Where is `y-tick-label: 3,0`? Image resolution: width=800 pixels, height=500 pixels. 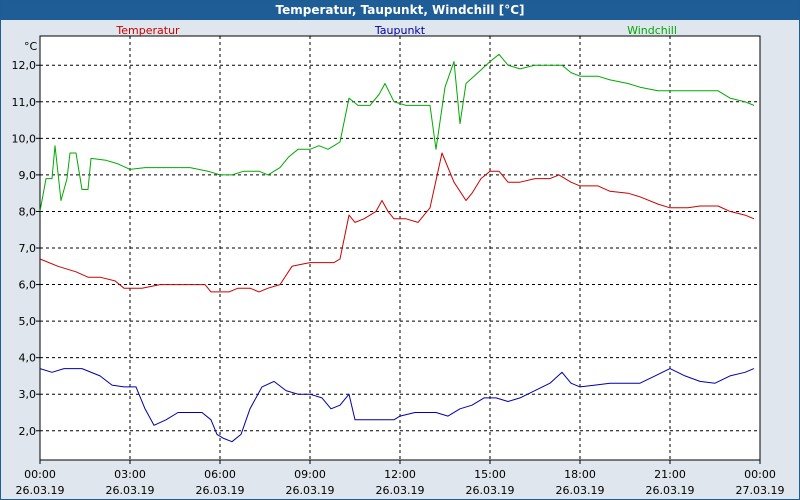 y-tick-label: 3,0 is located at coordinates (28, 394).